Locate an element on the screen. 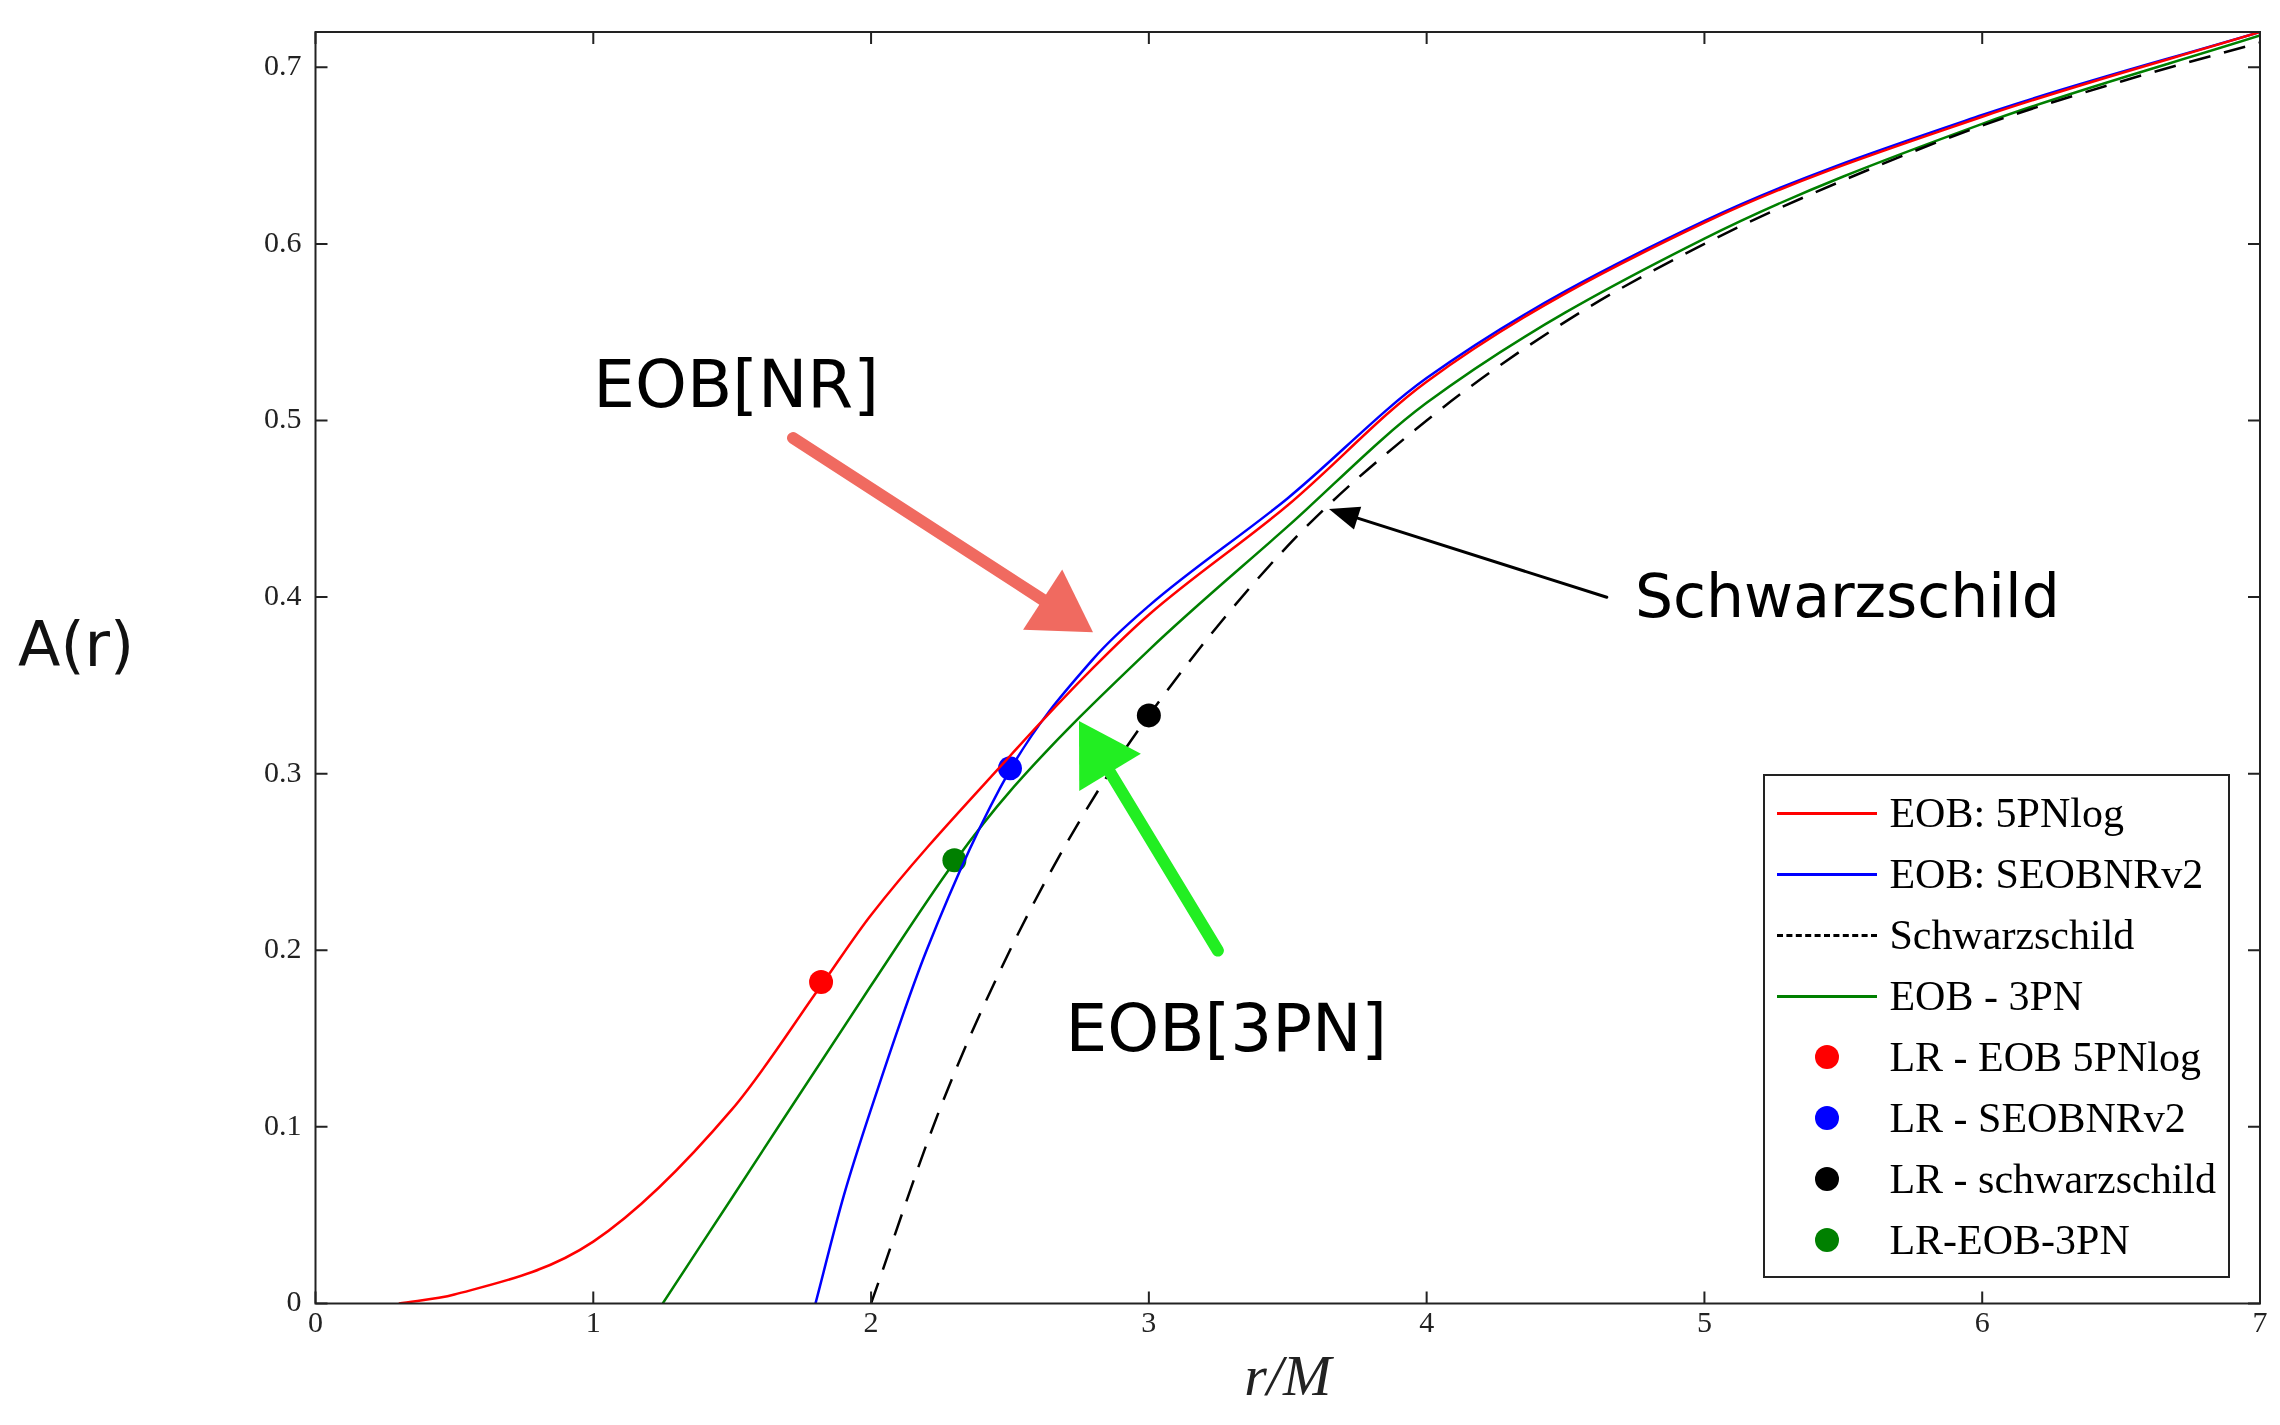 This screenshot has height=1425, width=2280. y-tick-label: 0 is located at coordinates (294, 1301).